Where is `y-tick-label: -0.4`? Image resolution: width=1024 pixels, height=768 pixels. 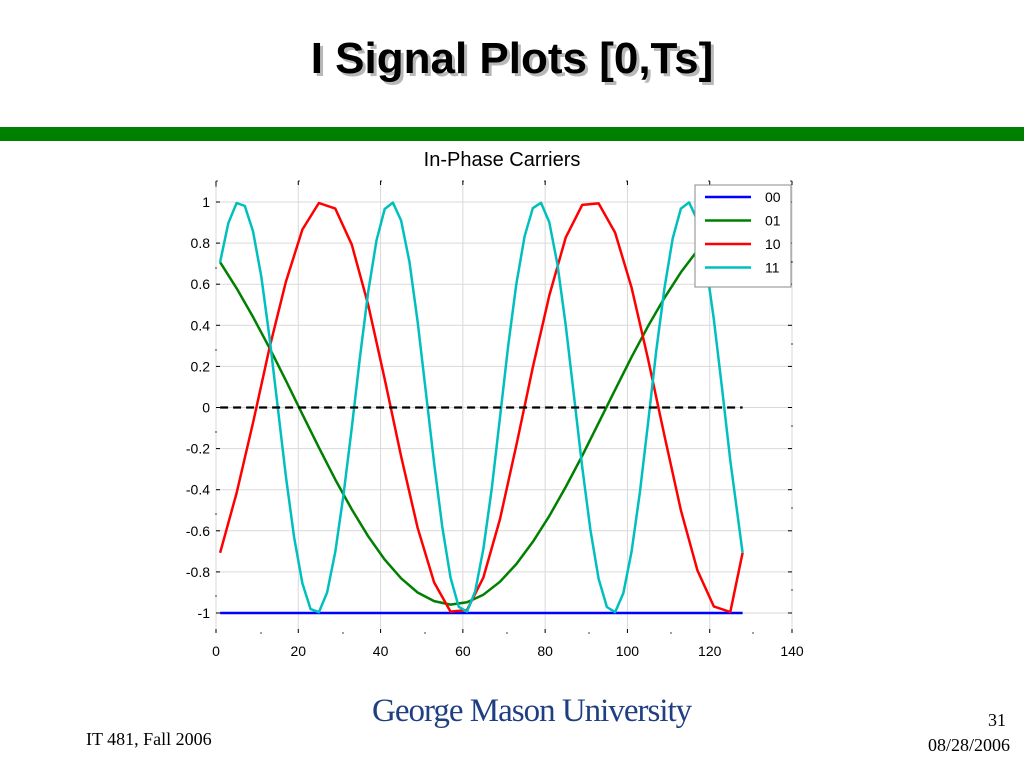 y-tick-label: -0.4 is located at coordinates (198, 490).